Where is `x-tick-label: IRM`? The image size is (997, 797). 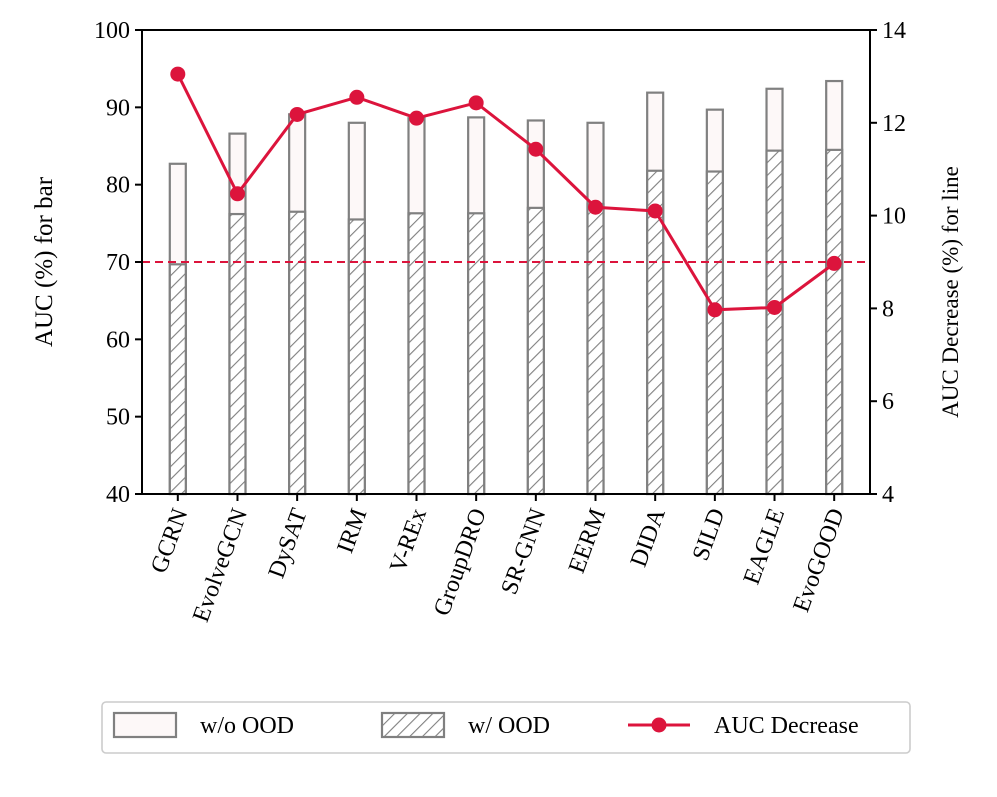
x-tick-label: IRM is located at coordinates (353, 531).